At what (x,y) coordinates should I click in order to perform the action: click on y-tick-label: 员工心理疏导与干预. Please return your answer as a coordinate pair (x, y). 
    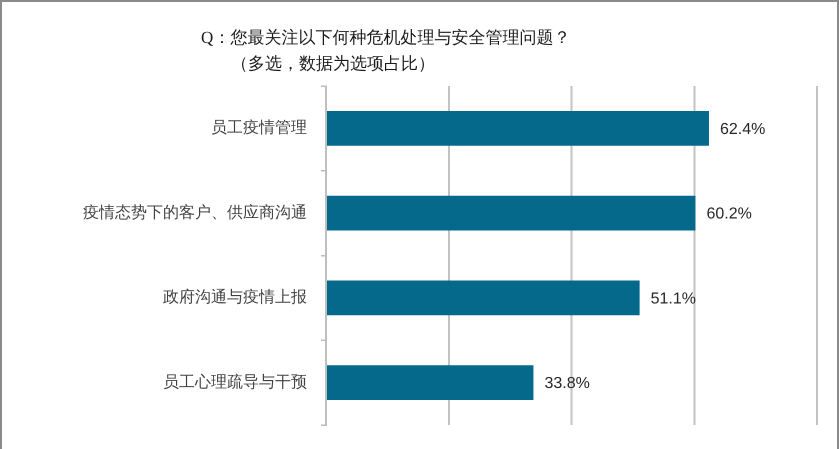
    Looking at the image, I should click on (235, 381).